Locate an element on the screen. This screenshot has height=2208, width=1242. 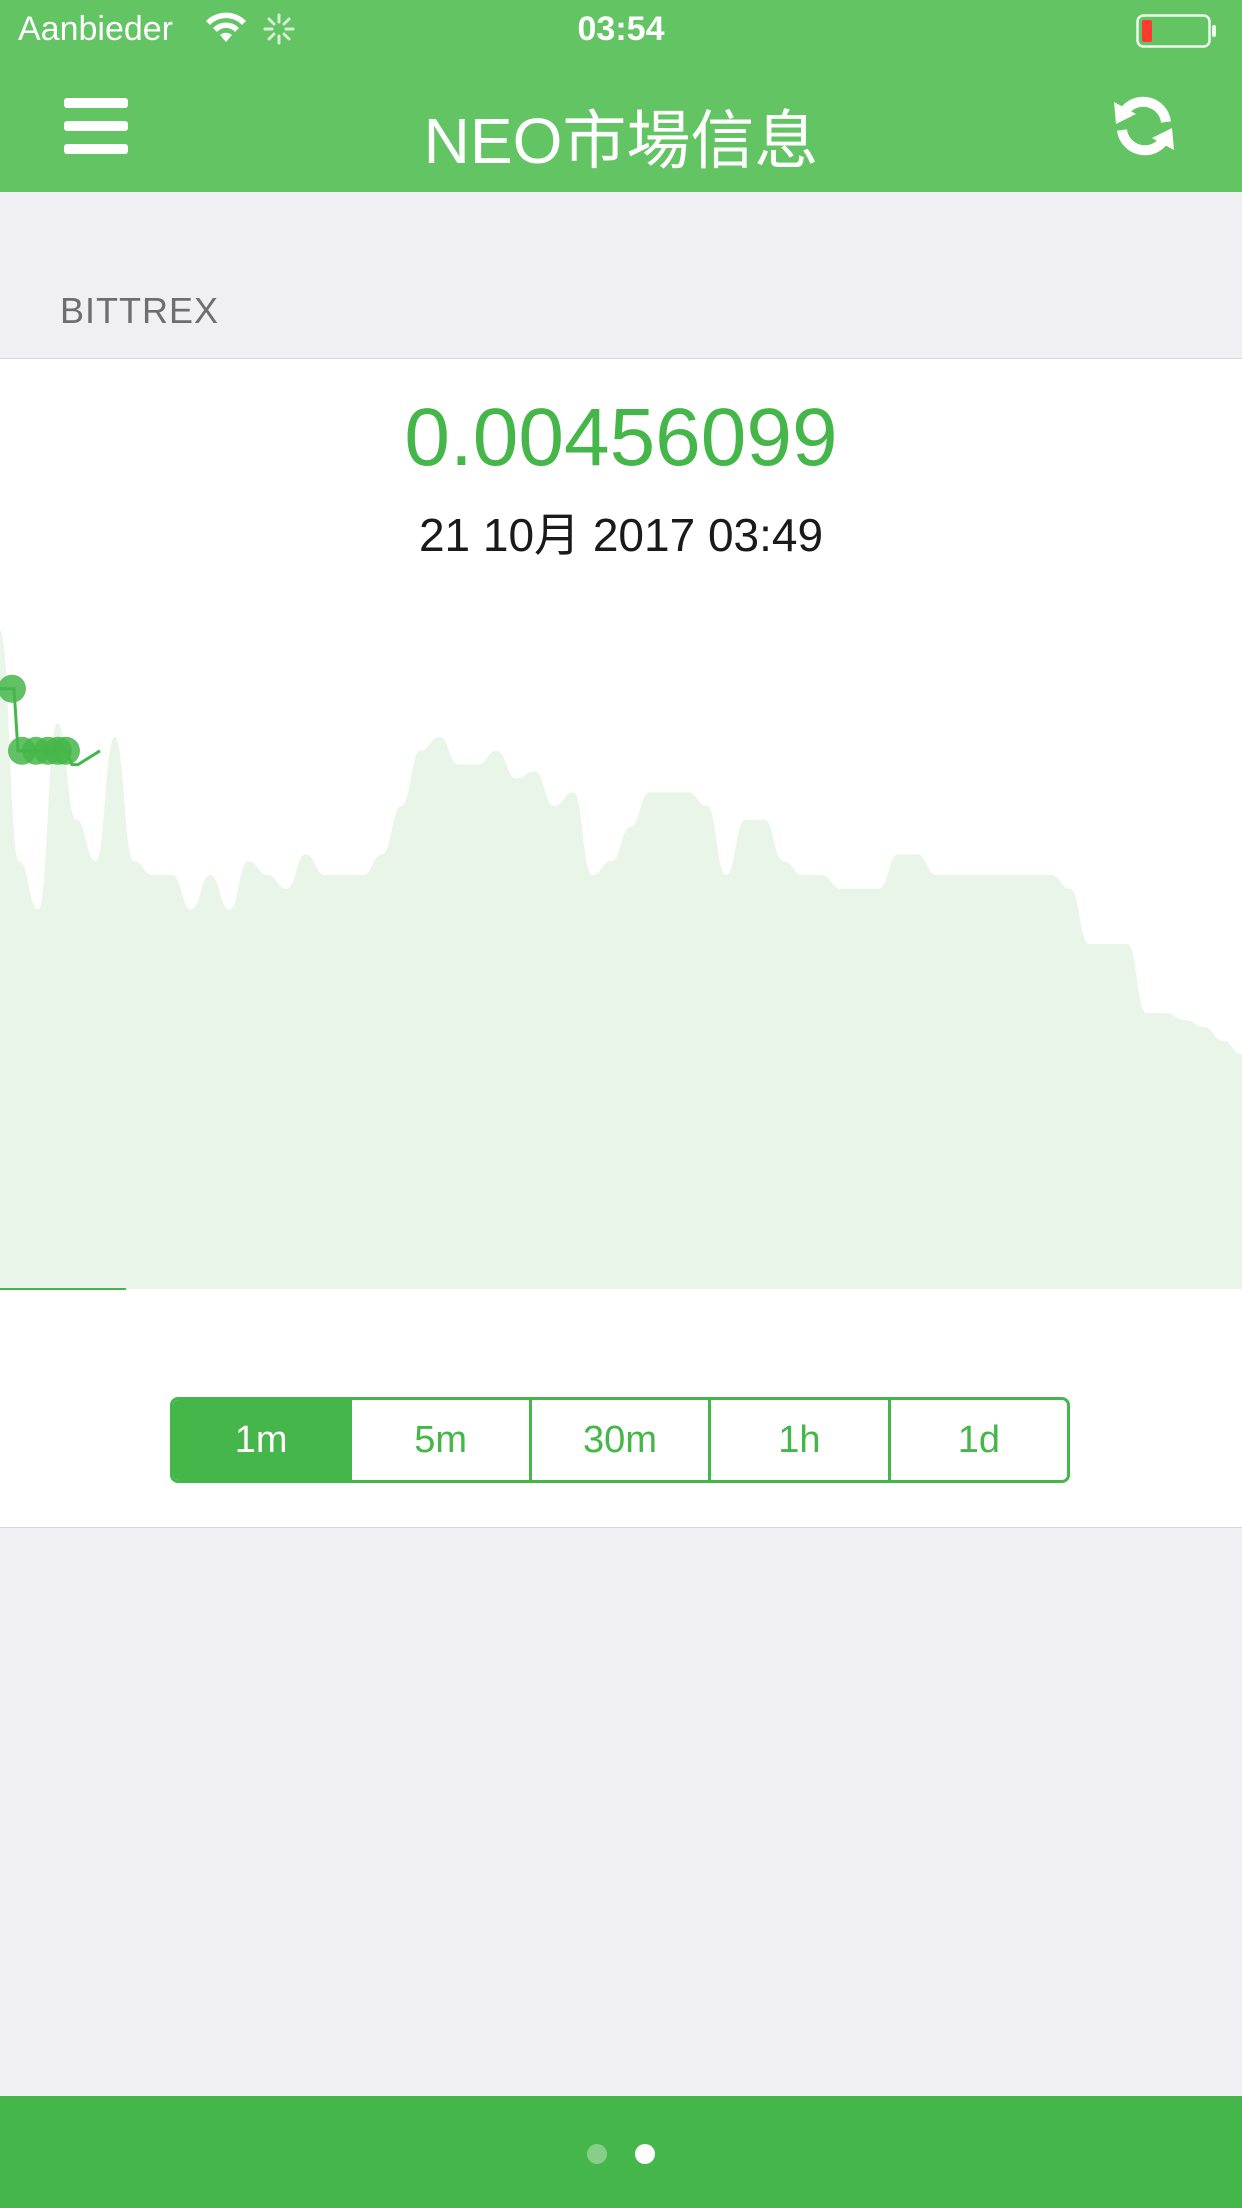
price-timestamp: 21 10月 2017 03:49 is located at coordinates (621, 535).